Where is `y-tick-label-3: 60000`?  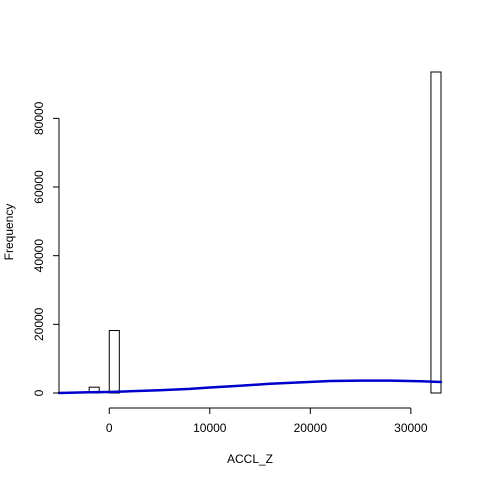
y-tick-label-3: 60000 is located at coordinates (39, 187).